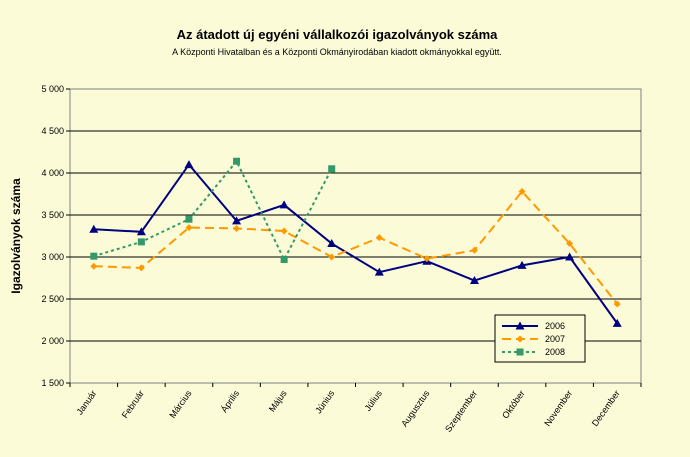 The image size is (690, 457). I want to click on x-tick-label: December, so click(606, 408).